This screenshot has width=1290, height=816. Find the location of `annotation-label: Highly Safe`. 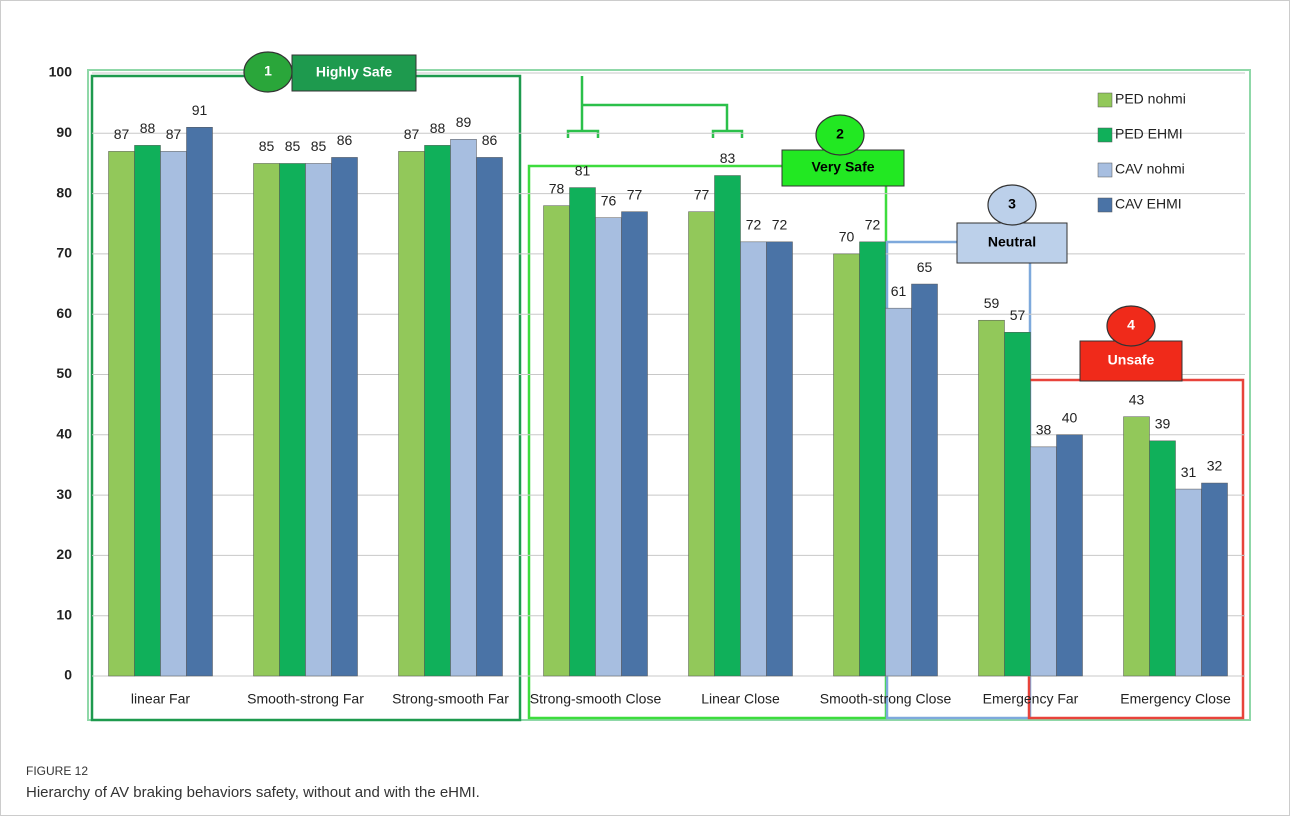

annotation-label: Highly Safe is located at coordinates (354, 72).